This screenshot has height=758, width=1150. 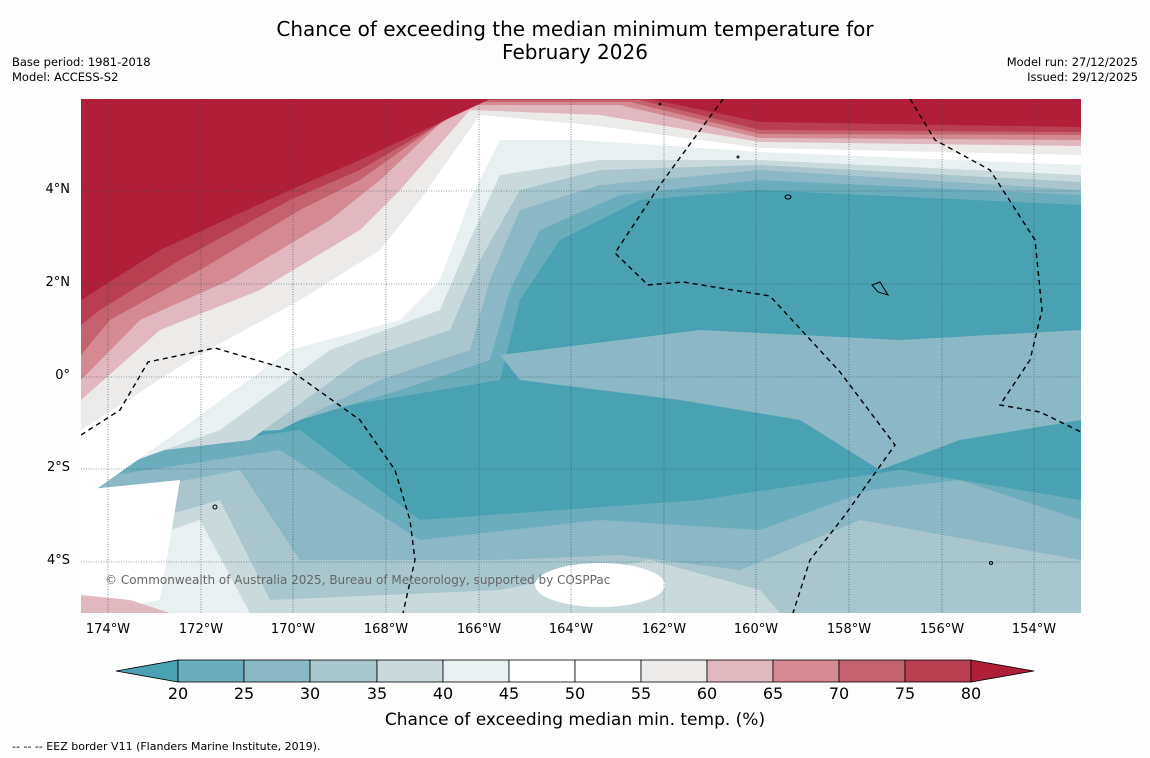 I want to click on cb-tick-70: 70, so click(x=839, y=693).